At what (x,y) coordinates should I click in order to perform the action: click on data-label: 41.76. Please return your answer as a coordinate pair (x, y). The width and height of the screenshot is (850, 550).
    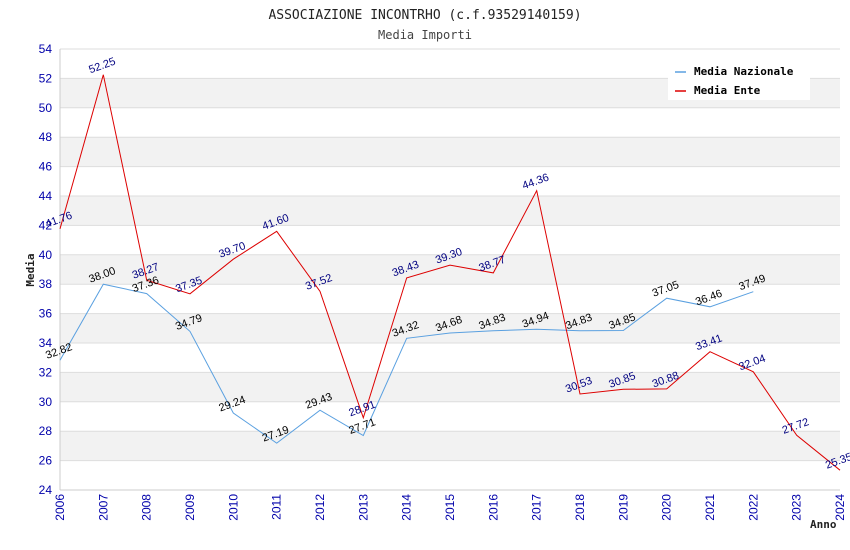
    Looking at the image, I should click on (59, 220).